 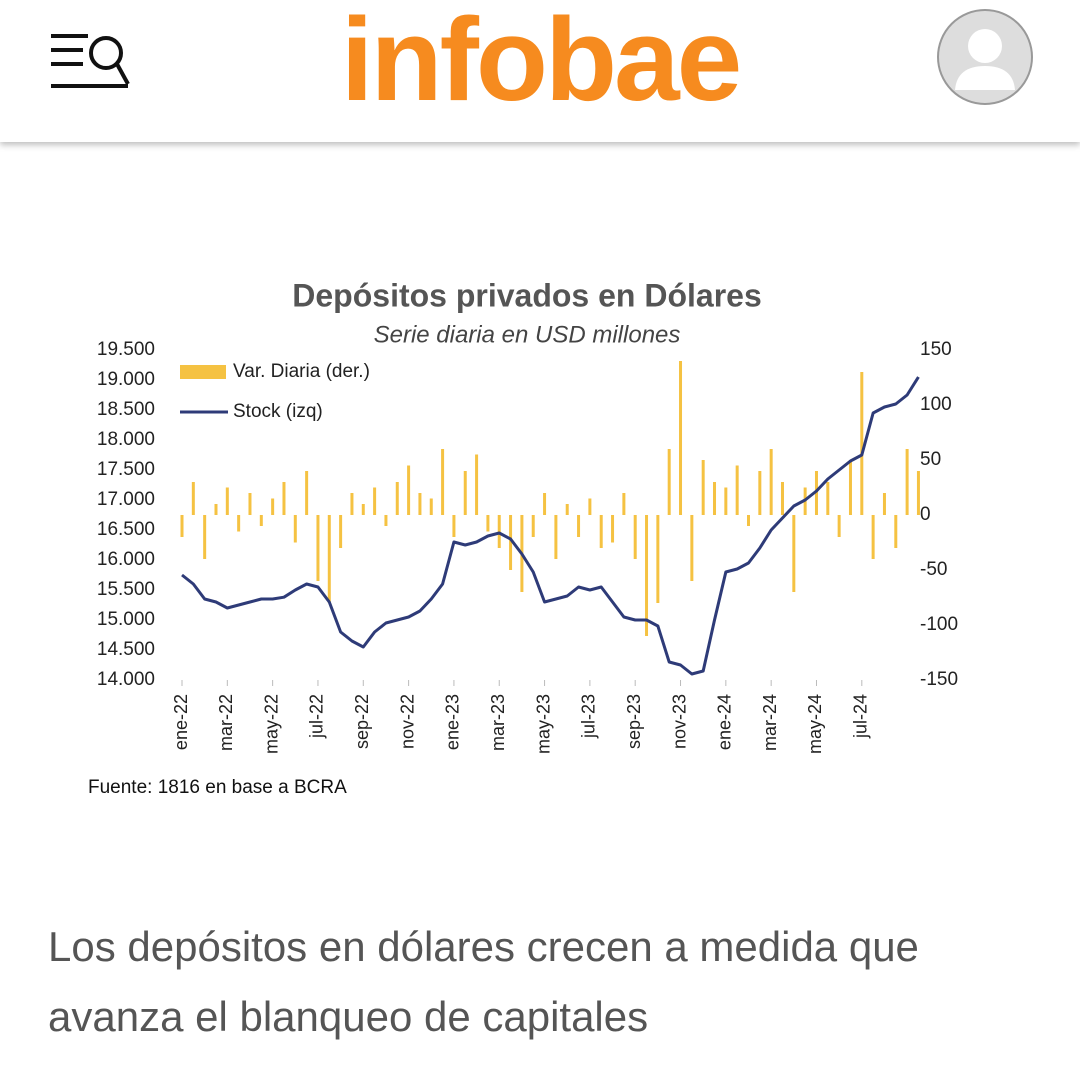 I want to click on y2-tick-label: 100, so click(x=936, y=404).